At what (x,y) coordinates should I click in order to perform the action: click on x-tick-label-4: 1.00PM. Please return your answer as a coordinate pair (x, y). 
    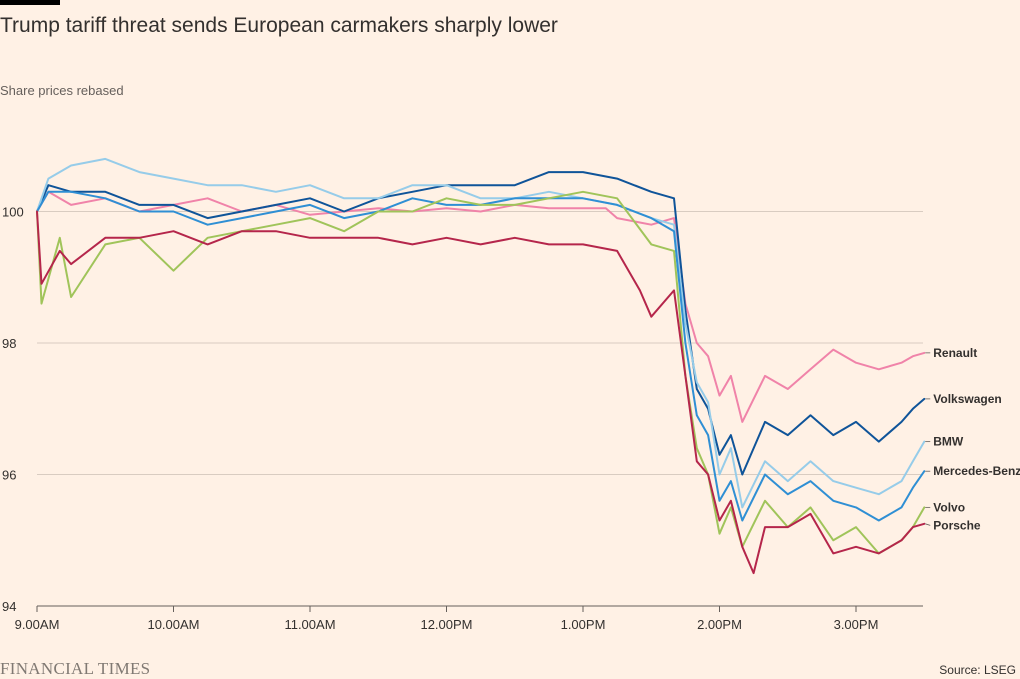
    Looking at the image, I should click on (583, 624).